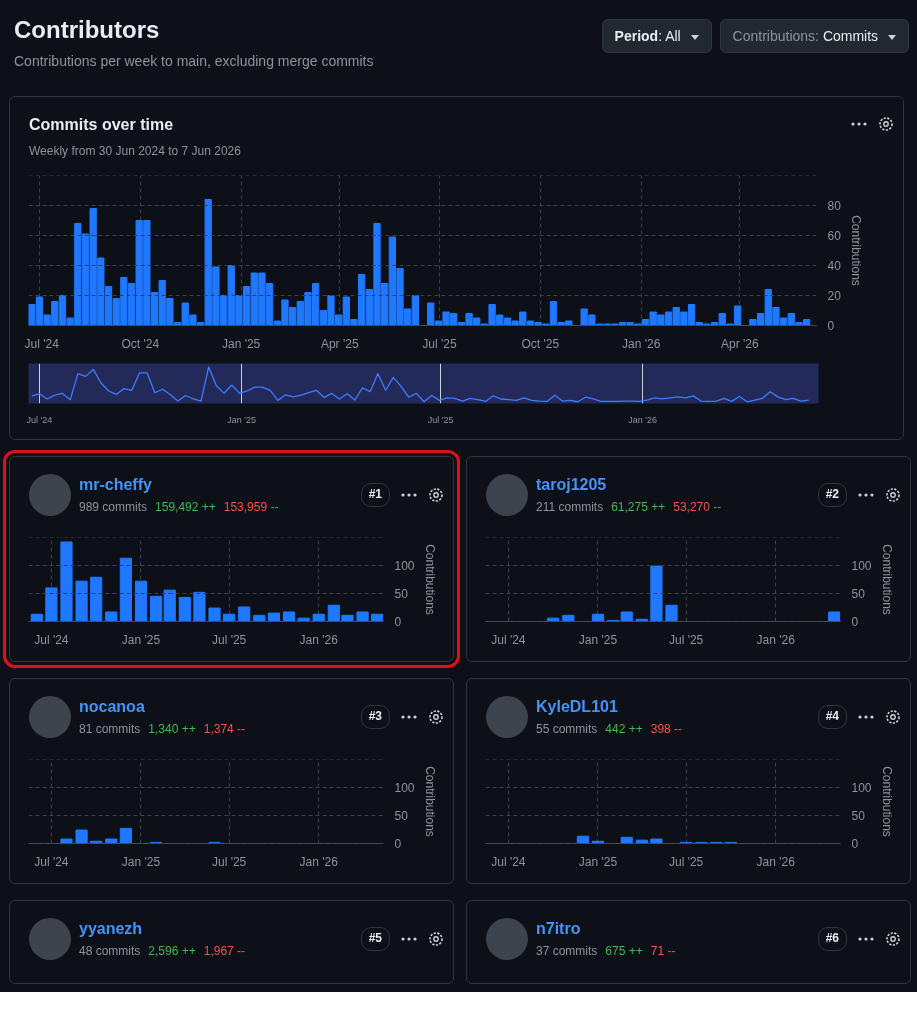  What do you see at coordinates (656, 36) in the screenshot?
I see `text: Period: All` at bounding box center [656, 36].